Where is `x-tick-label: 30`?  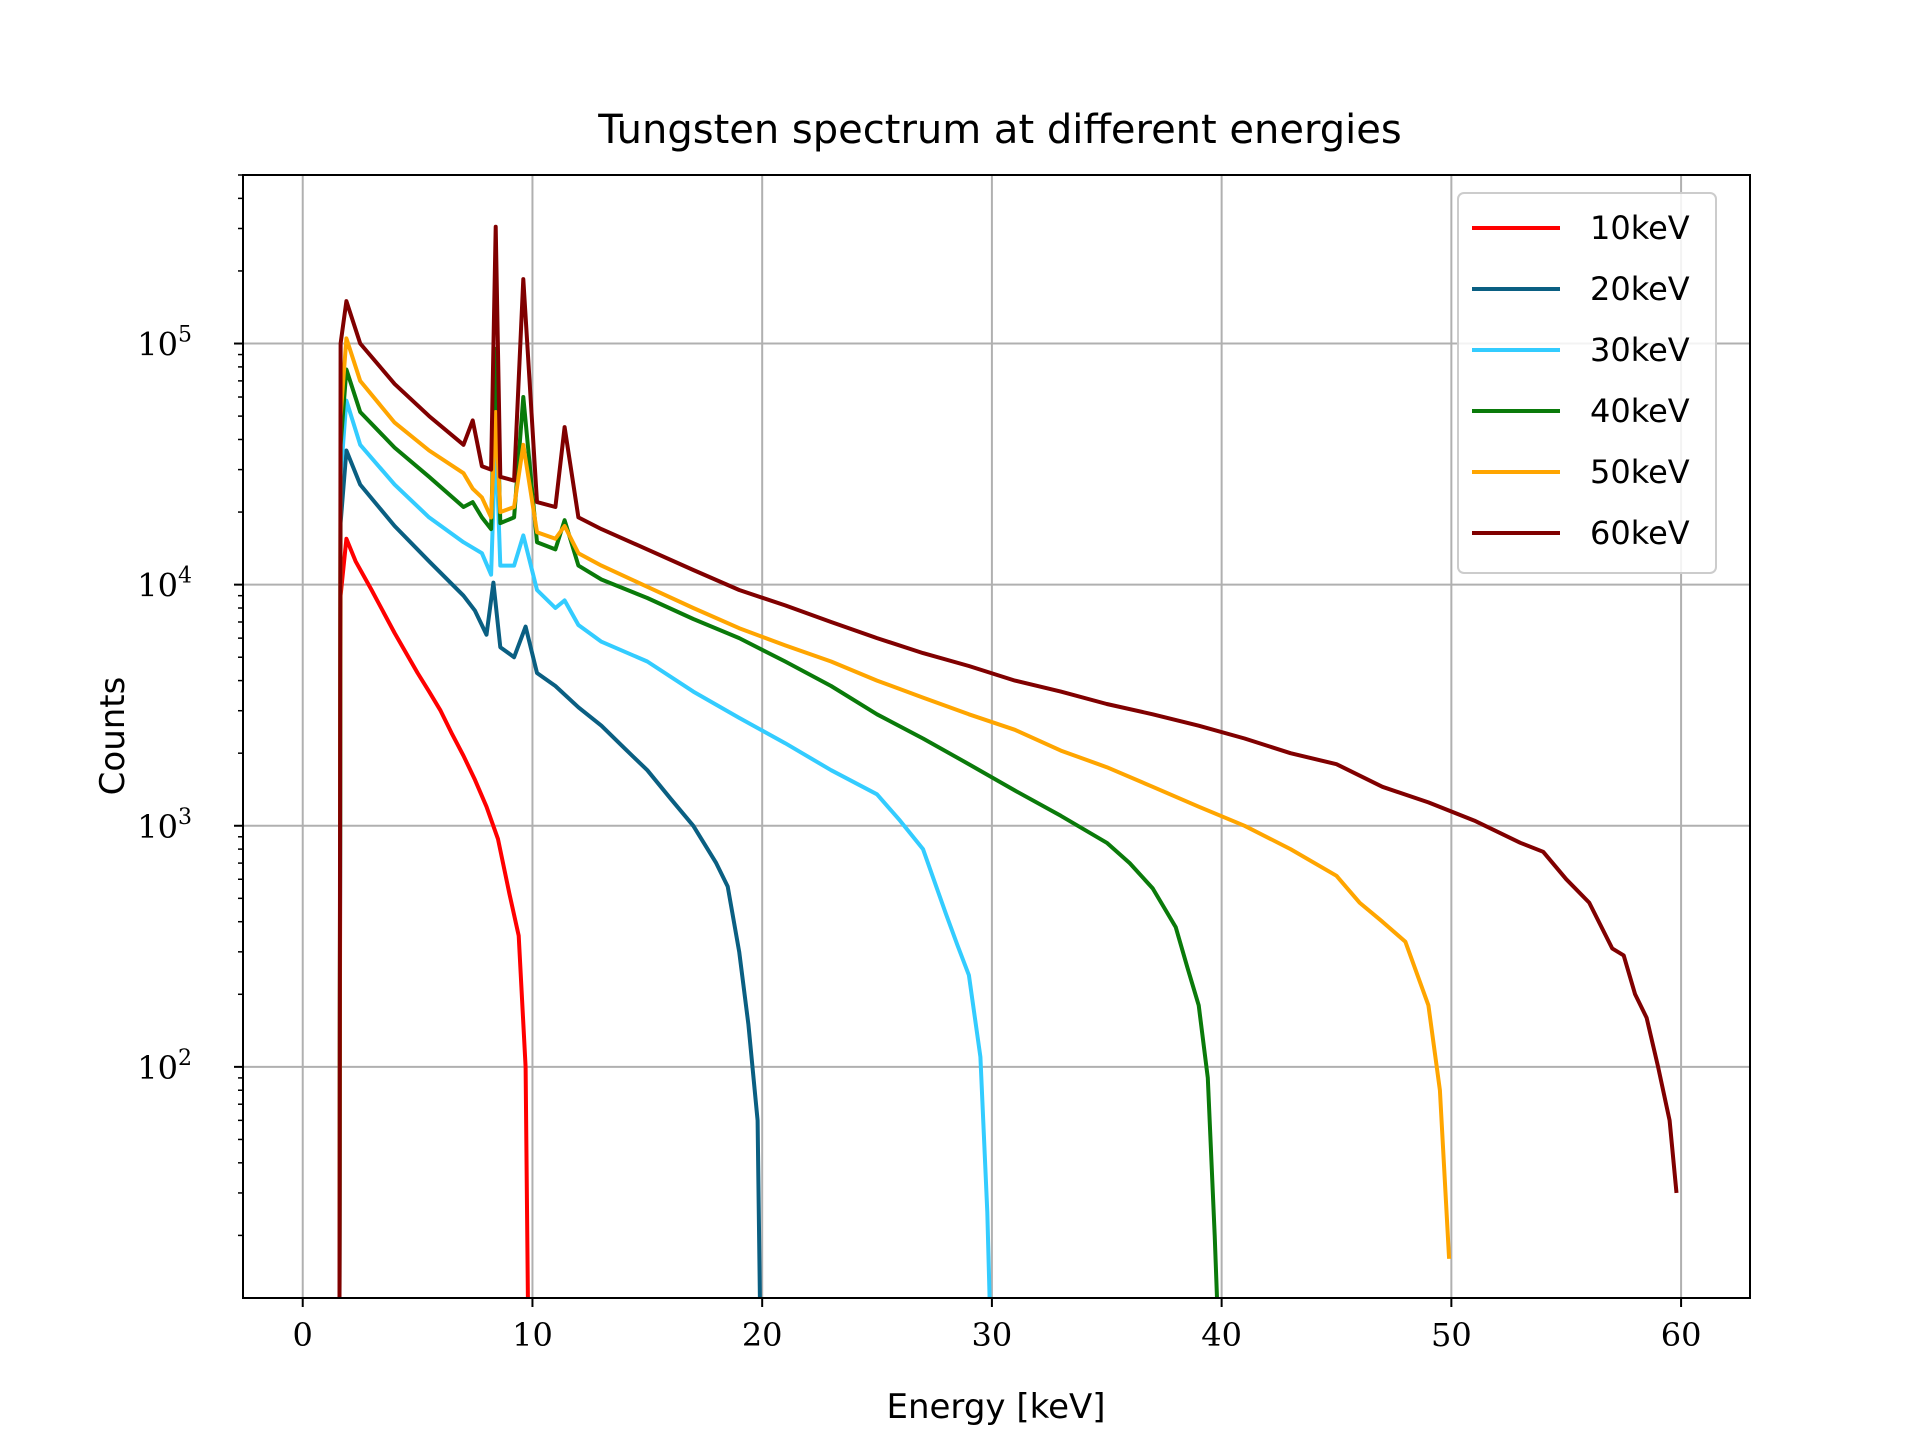 x-tick-label: 30 is located at coordinates (992, 1335).